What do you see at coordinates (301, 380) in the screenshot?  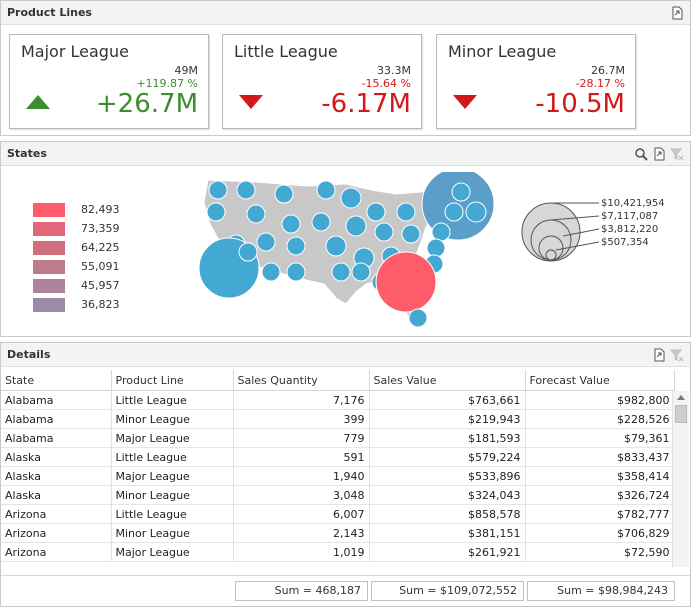 I see `column-header-sales-quantity: Sales Quantity` at bounding box center [301, 380].